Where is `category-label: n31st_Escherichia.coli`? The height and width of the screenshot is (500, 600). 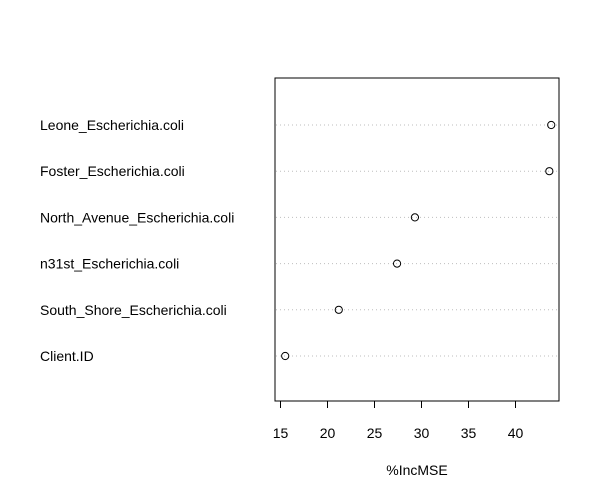
category-label: n31st_Escherichia.coli is located at coordinates (109, 264).